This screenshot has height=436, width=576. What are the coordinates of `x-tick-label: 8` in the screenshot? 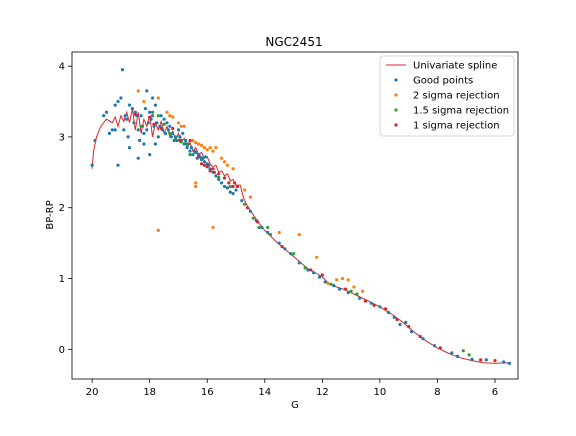 It's located at (437, 392).